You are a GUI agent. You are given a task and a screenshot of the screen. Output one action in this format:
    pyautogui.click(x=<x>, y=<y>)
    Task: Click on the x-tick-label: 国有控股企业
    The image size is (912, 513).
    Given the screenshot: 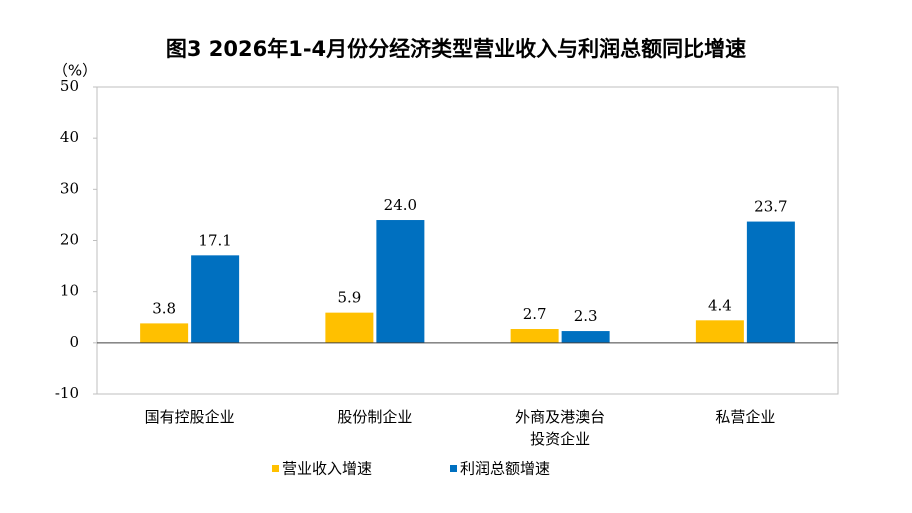 What is the action you would take?
    pyautogui.click(x=189, y=417)
    